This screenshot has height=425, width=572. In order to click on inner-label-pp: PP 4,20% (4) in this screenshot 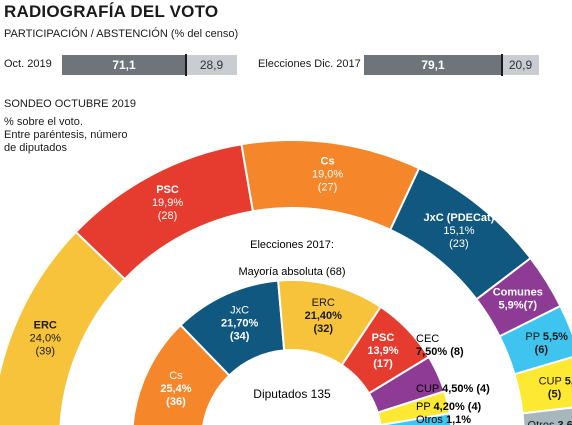, I will do `click(449, 407)`.